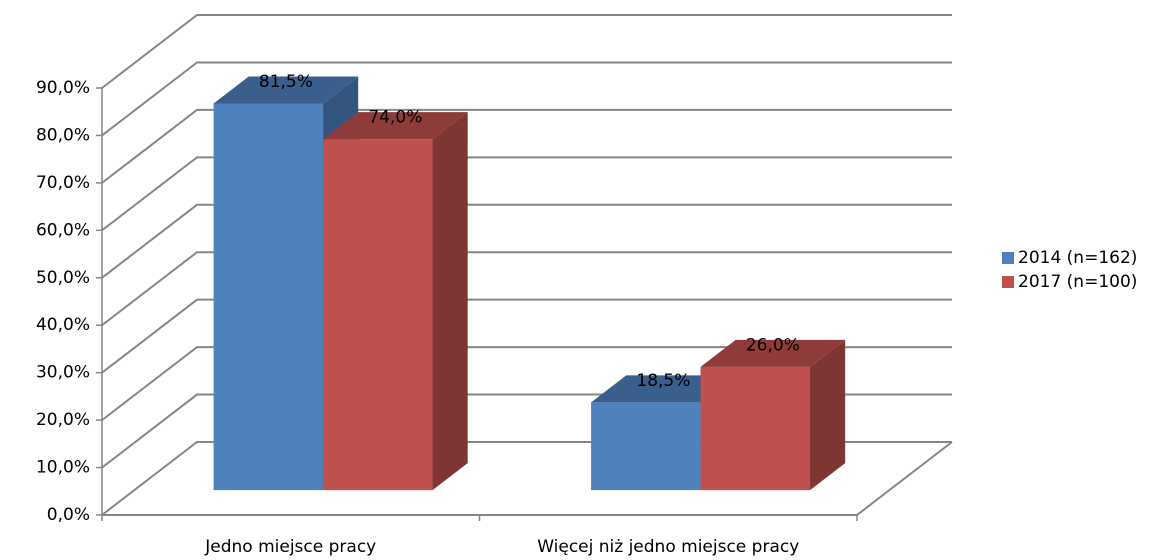  What do you see at coordinates (1077, 282) in the screenshot?
I see `legend-label: 2017 (n=100)` at bounding box center [1077, 282].